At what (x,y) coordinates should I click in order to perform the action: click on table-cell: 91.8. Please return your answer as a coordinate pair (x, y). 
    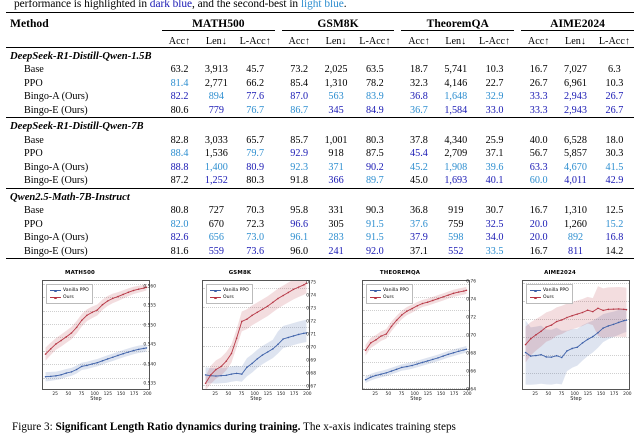
    Looking at the image, I should click on (299, 181).